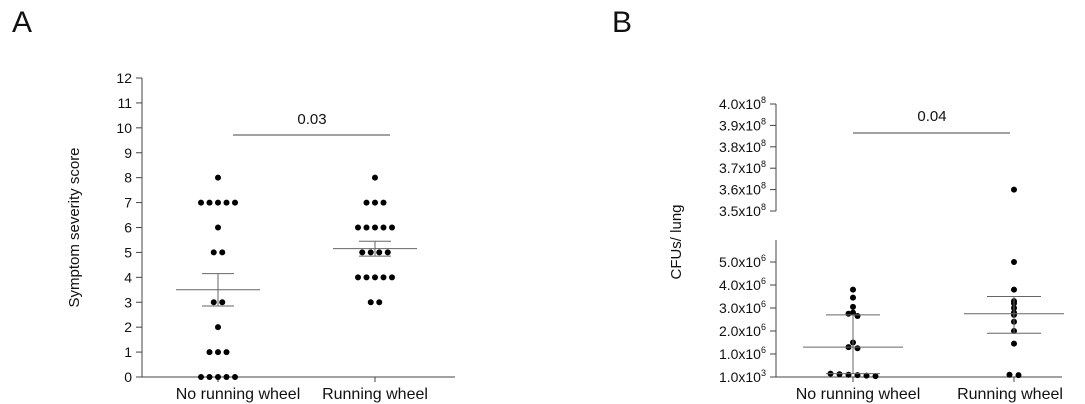 The image size is (1085, 404). I want to click on y-tick-label: 3.0x10⁶, so click(742, 307).